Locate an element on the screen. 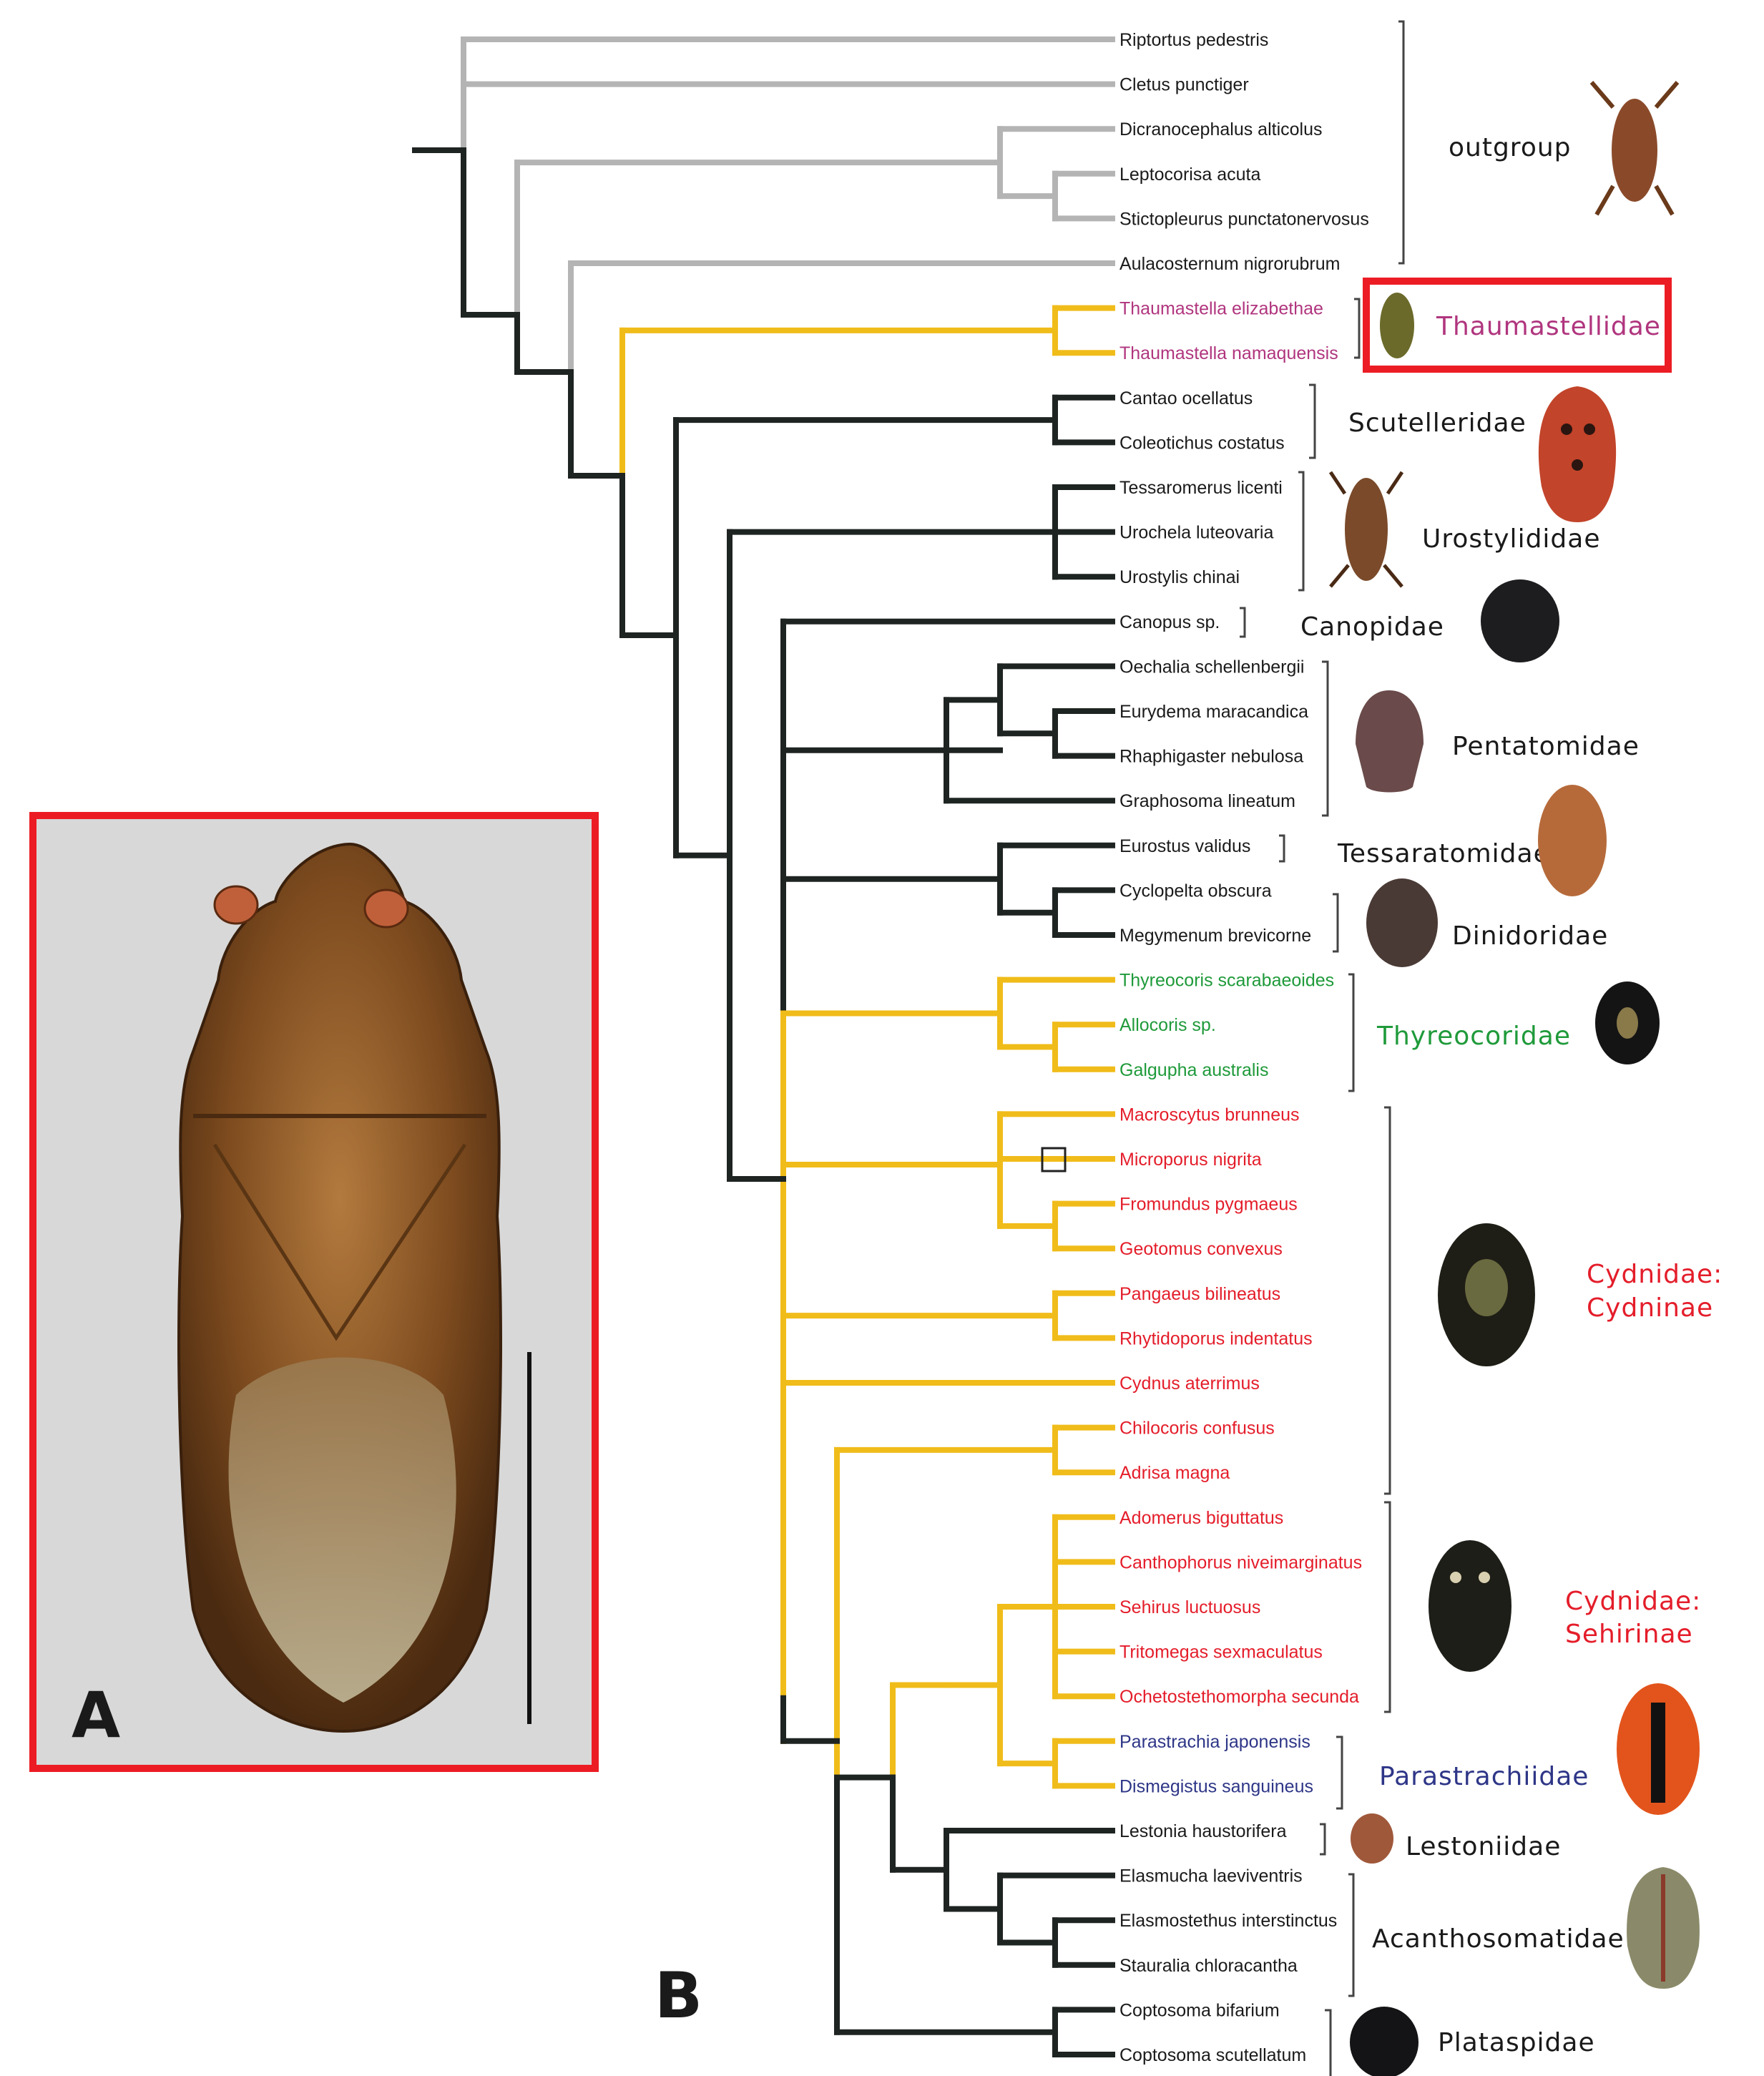  taxon-label: Fromundus pygmaeus is located at coordinates (1209, 1205).